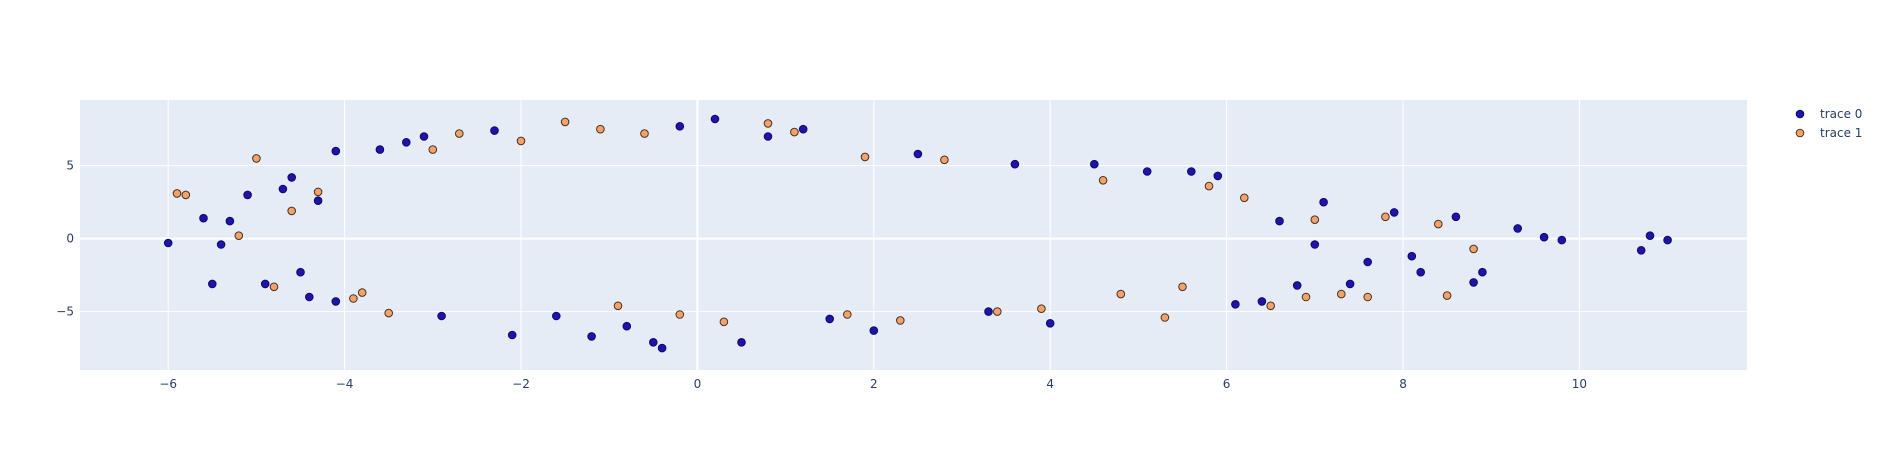 This screenshot has height=450, width=1880. What do you see at coordinates (1841, 114) in the screenshot?
I see `legend-label-trace-0: trace 0` at bounding box center [1841, 114].